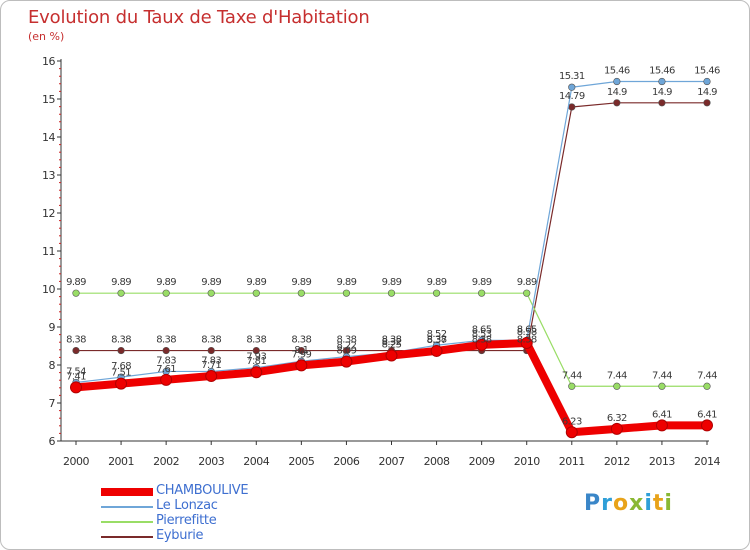 This screenshot has width=750, height=550. What do you see at coordinates (572, 96) in the screenshot?
I see `data-label: 14.79` at bounding box center [572, 96].